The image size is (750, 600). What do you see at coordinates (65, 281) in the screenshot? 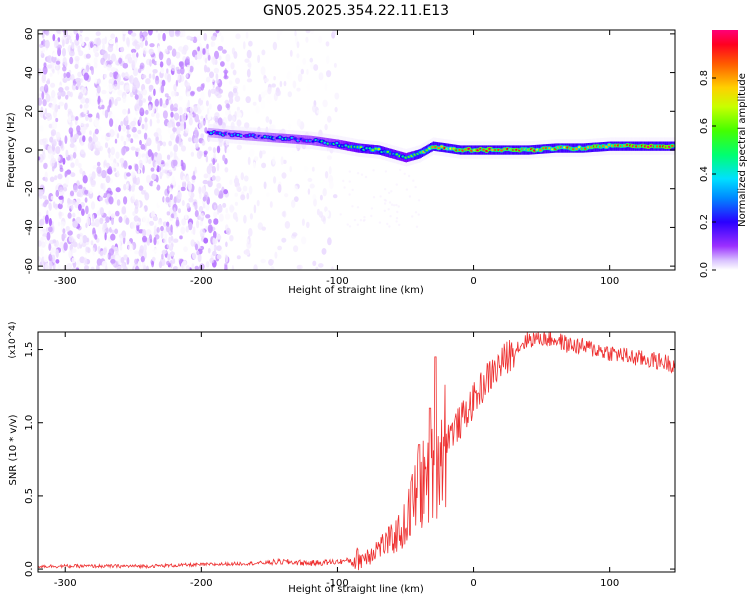
I see `x-tick-label: -300` at bounding box center [65, 281].